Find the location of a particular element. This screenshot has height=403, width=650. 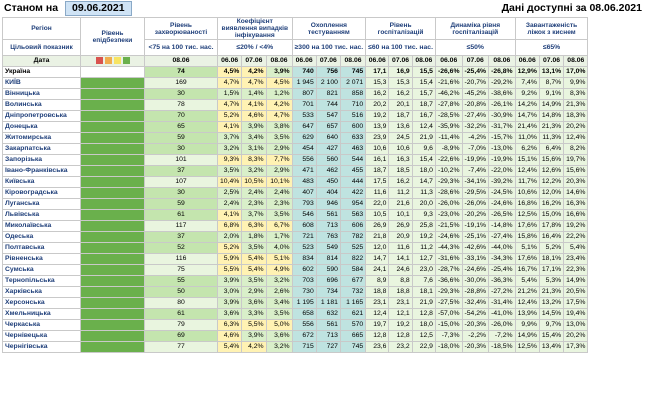

beds-value: 23,4% is located at coordinates (576, 259).